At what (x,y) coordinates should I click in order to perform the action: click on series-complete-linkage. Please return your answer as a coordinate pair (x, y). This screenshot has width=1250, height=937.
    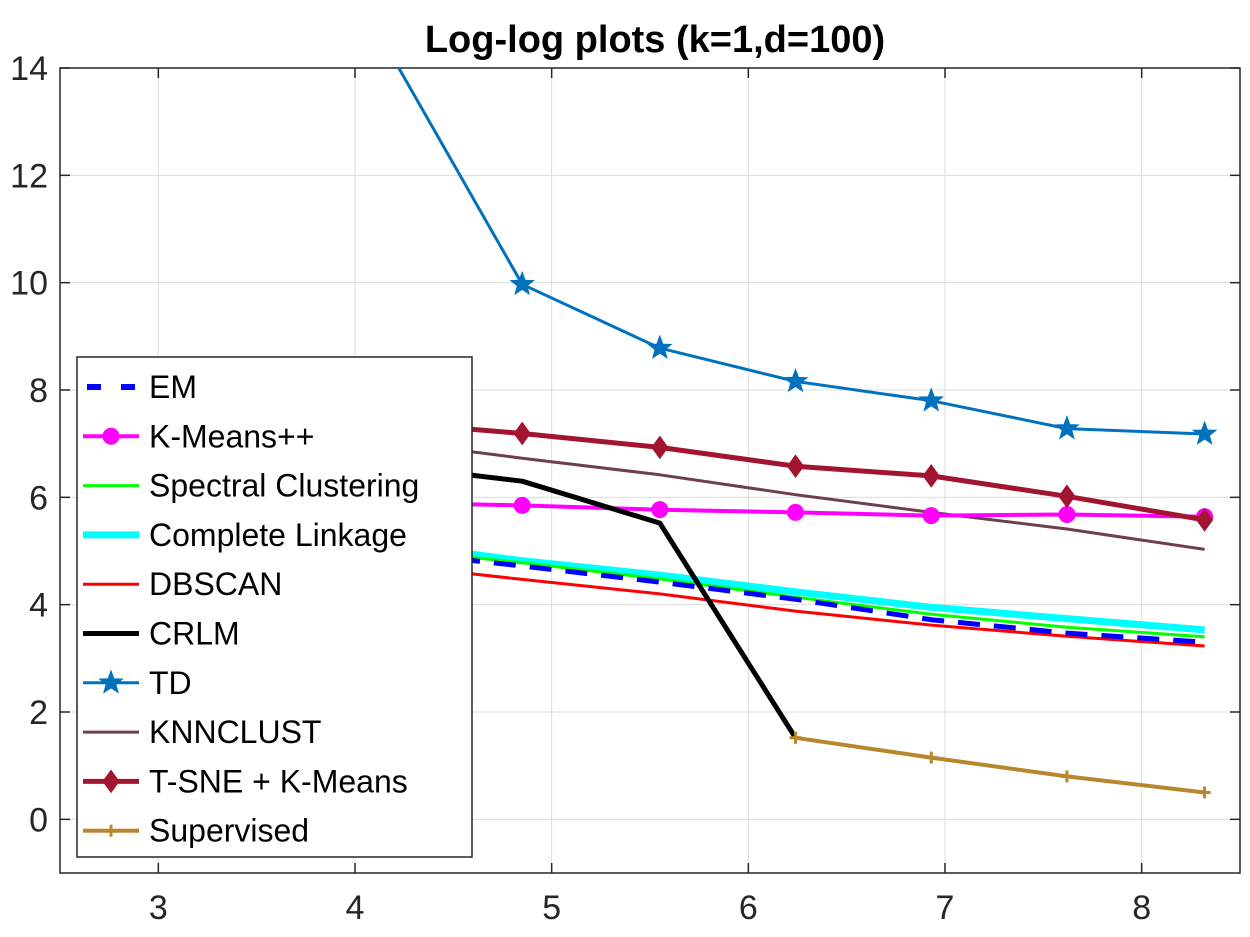
    Looking at the image, I should click on (795, 586).